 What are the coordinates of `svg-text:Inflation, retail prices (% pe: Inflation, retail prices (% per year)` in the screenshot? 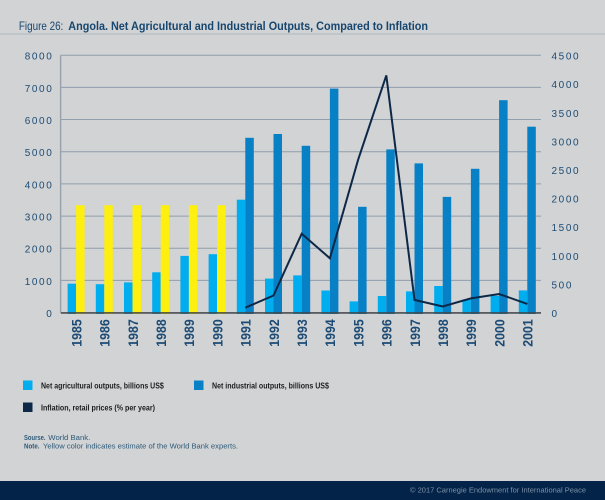 It's located at (98, 408).